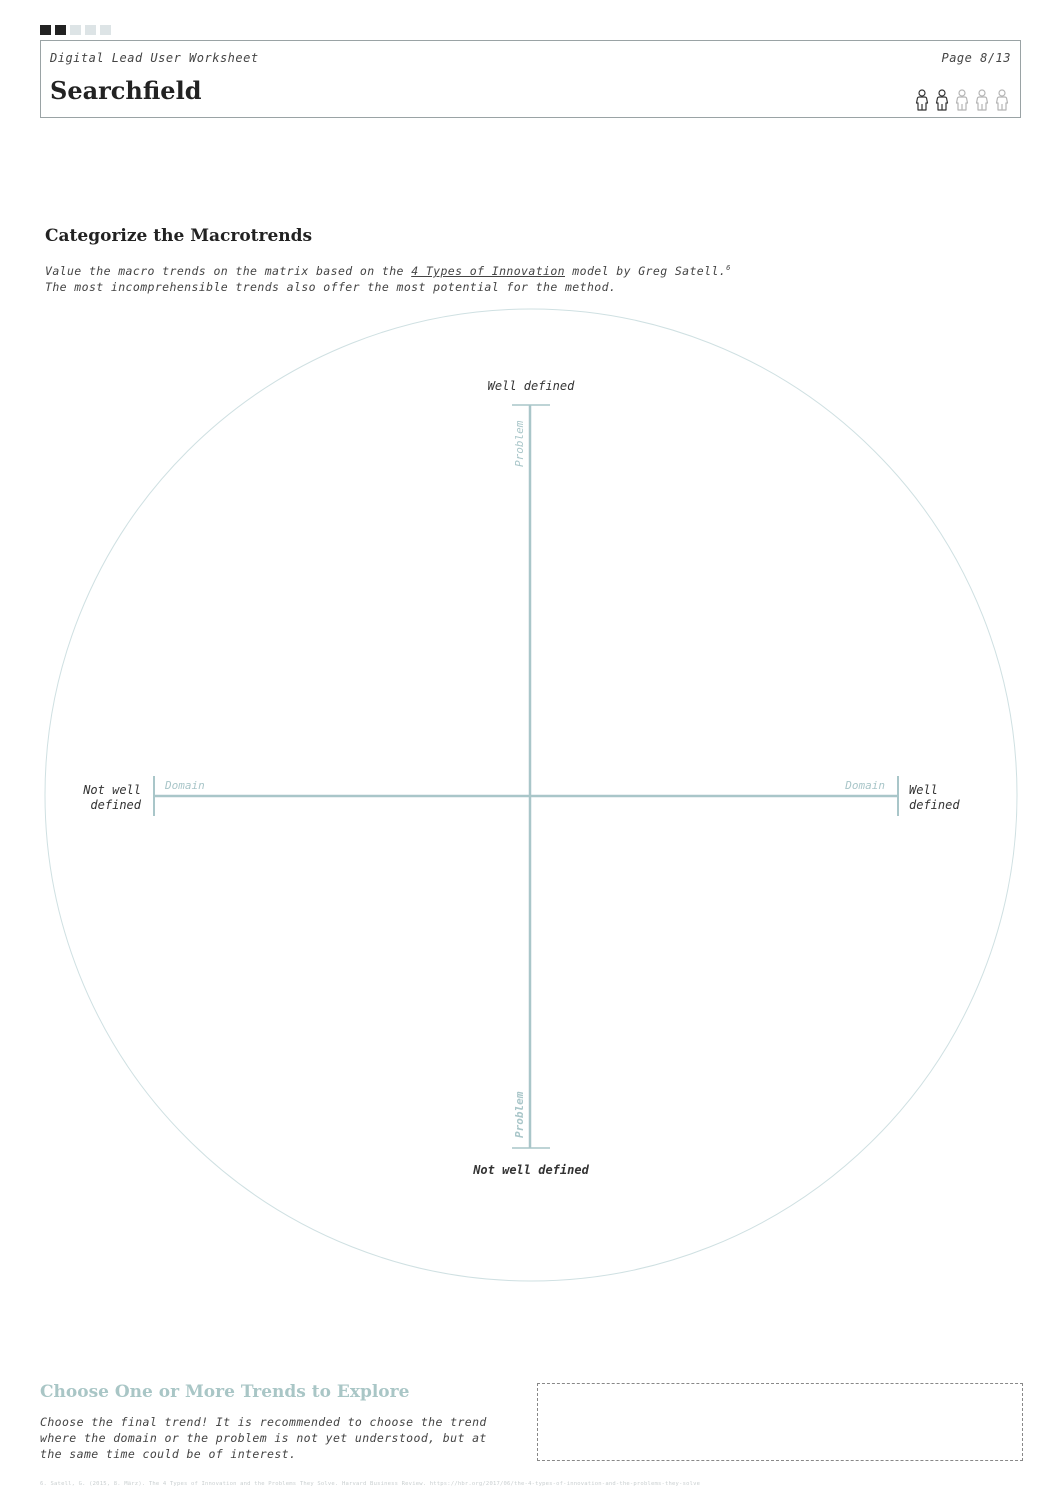 The image size is (1063, 1502). Describe the element at coordinates (519, 443) in the screenshot. I see `top-axis-name: Problem` at that location.